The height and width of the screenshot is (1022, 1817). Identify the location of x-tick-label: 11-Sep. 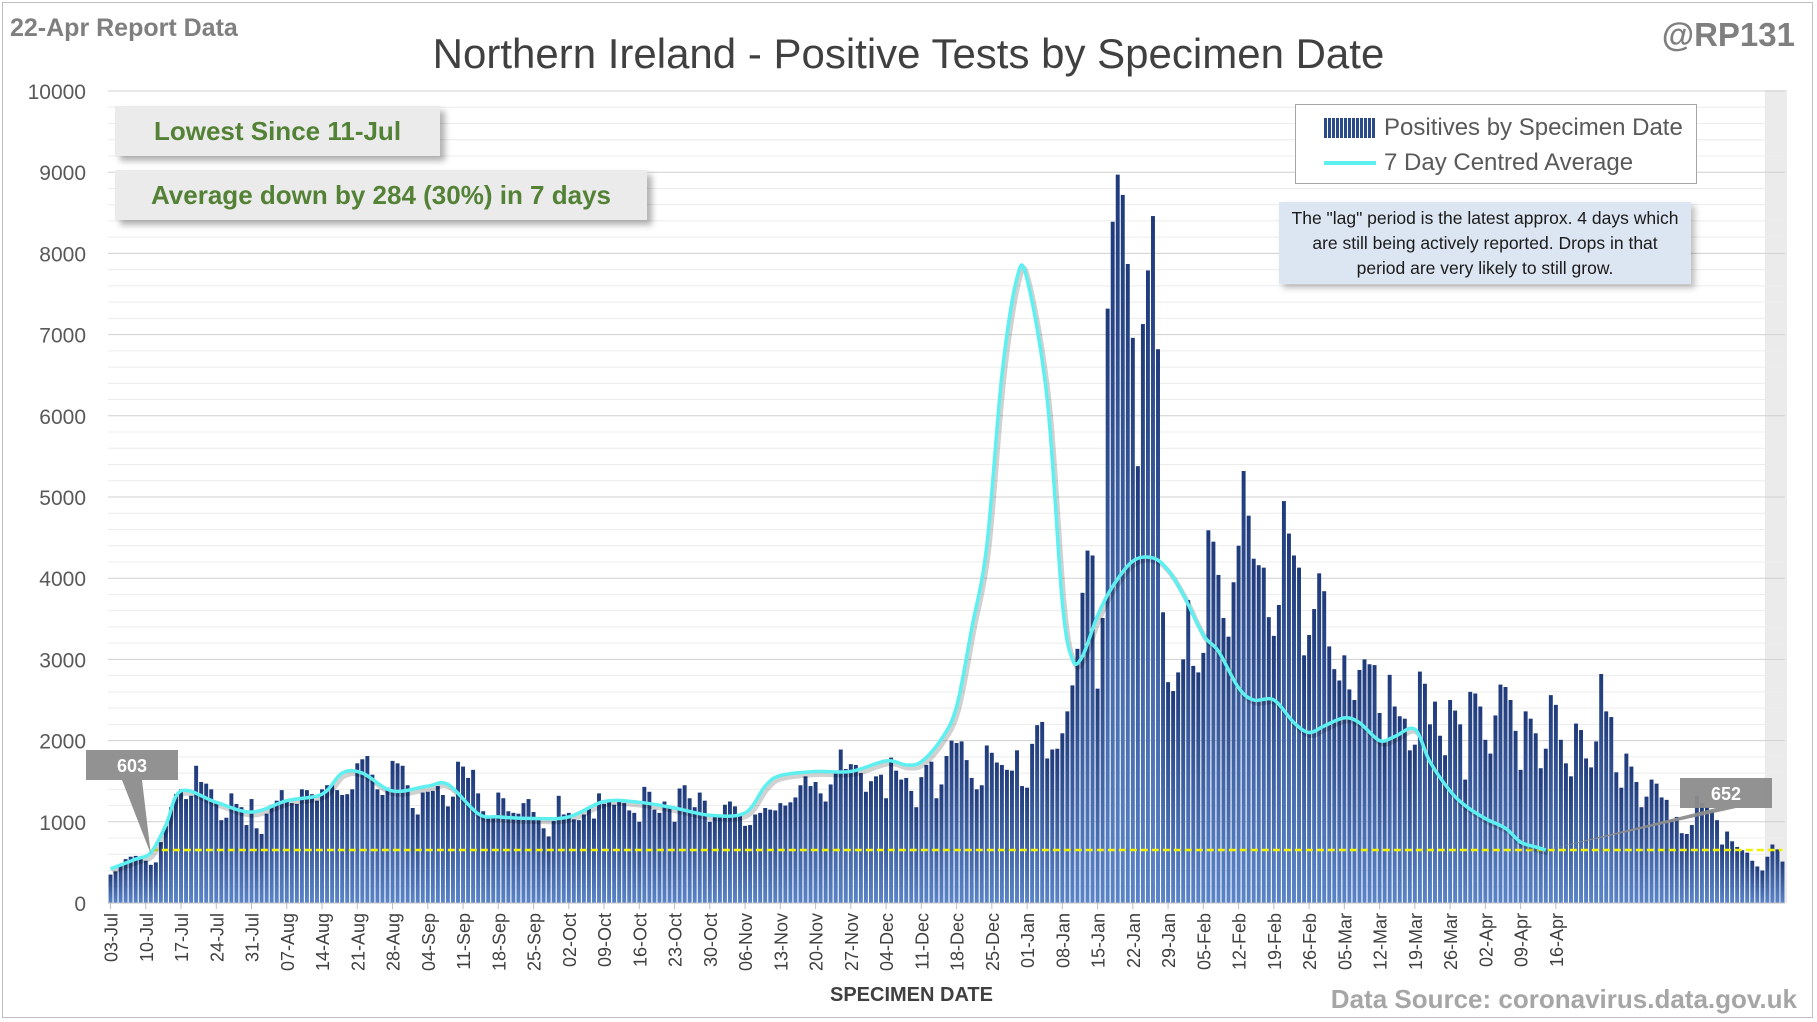
(464, 941).